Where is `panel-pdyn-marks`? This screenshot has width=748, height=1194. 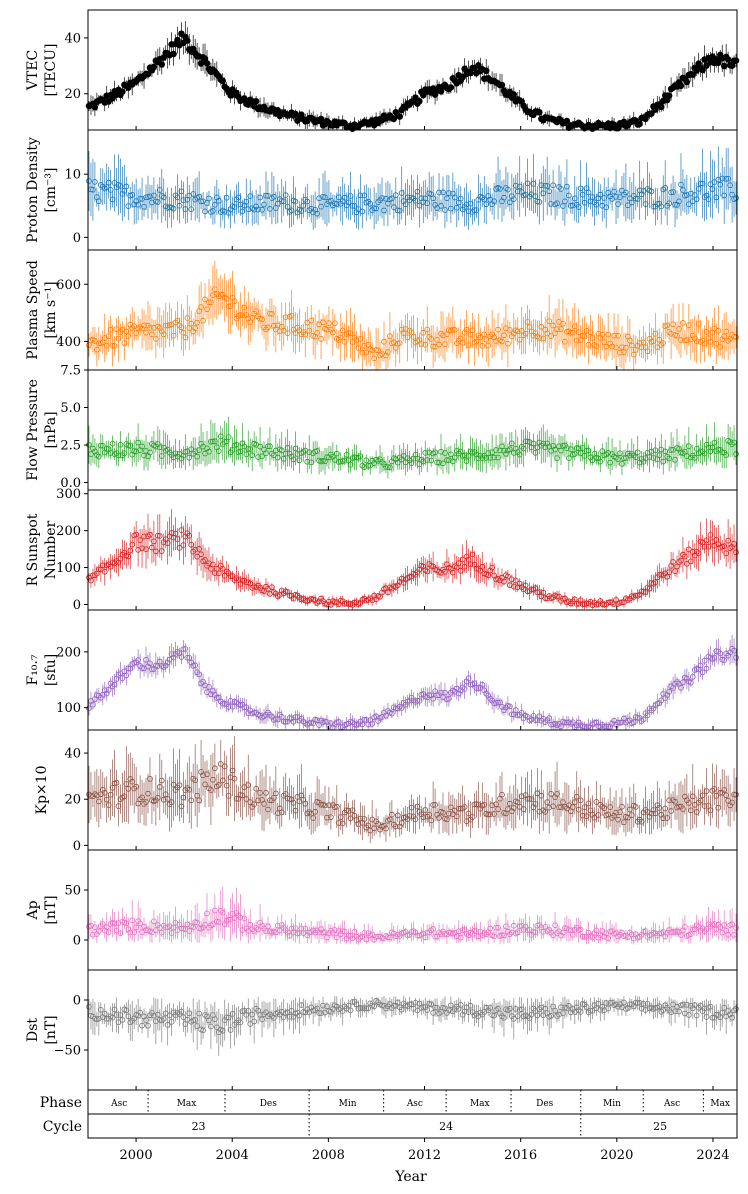
panel-pdyn-marks is located at coordinates (412, 447).